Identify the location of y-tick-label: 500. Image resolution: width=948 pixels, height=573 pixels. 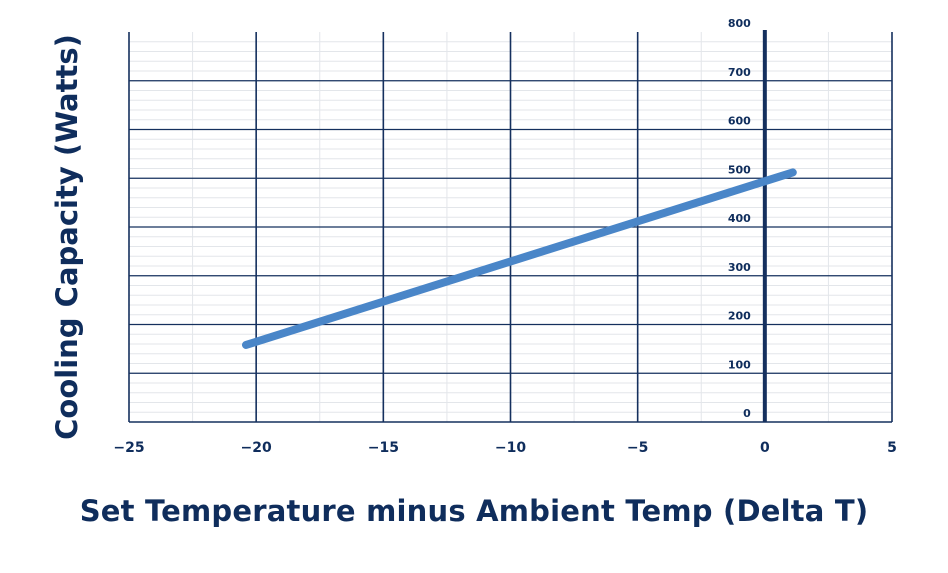
(739, 169).